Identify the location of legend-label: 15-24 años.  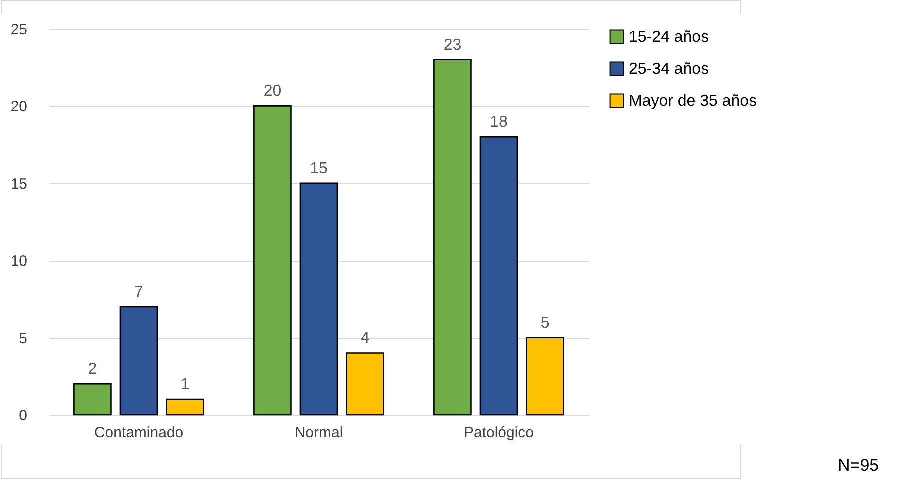
(669, 37).